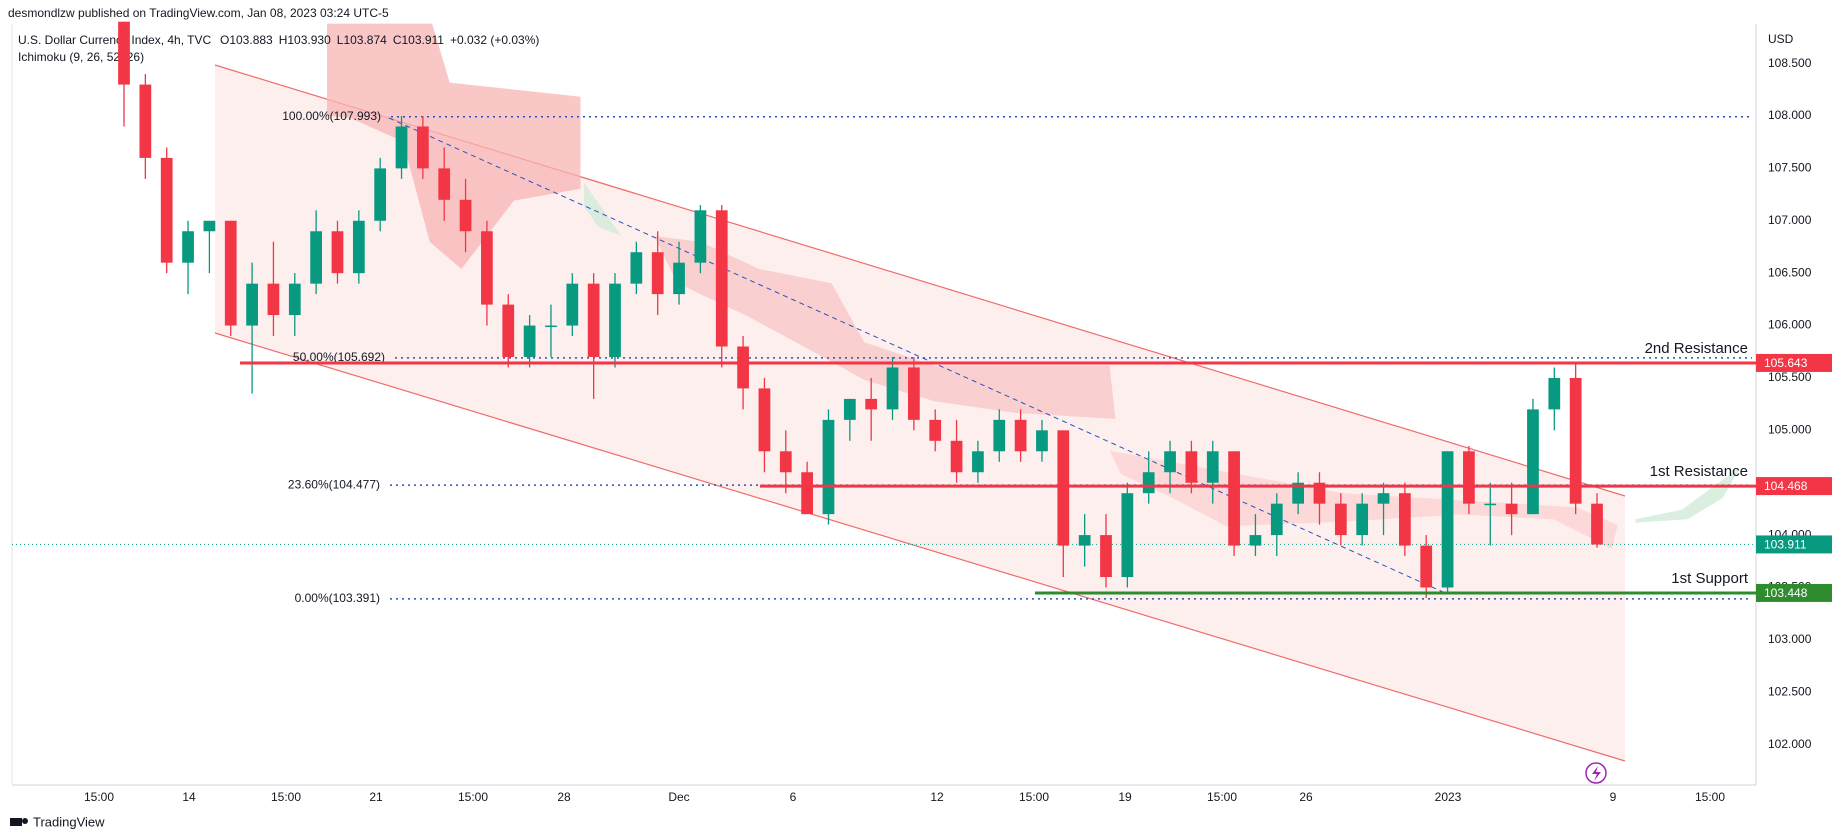  What do you see at coordinates (937, 797) in the screenshot?
I see `x-tick-label: 12` at bounding box center [937, 797].